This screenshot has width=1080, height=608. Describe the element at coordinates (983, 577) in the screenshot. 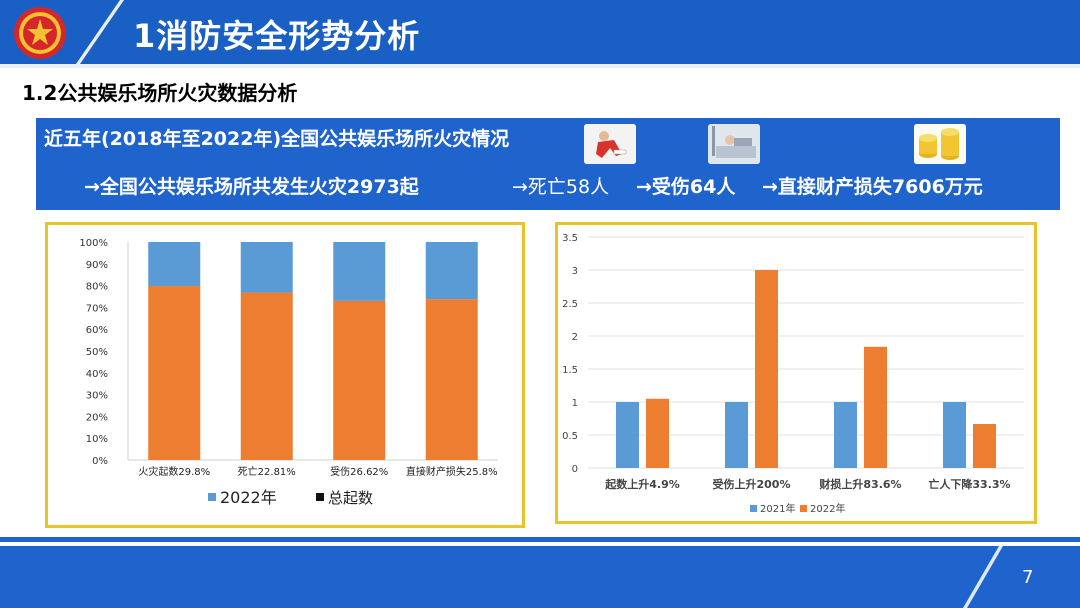

I see `footer-slash-decoration` at that location.